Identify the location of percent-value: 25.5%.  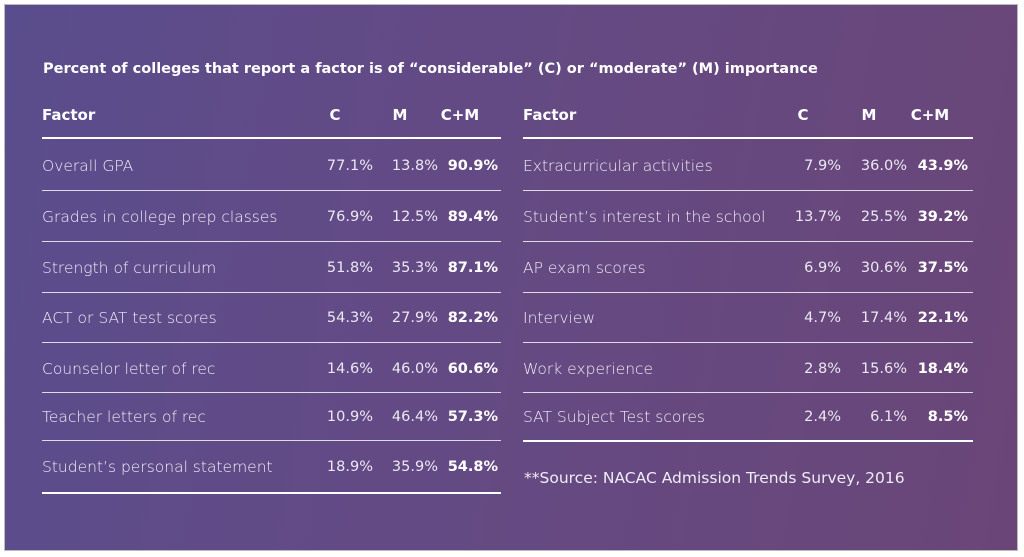
(883, 217).